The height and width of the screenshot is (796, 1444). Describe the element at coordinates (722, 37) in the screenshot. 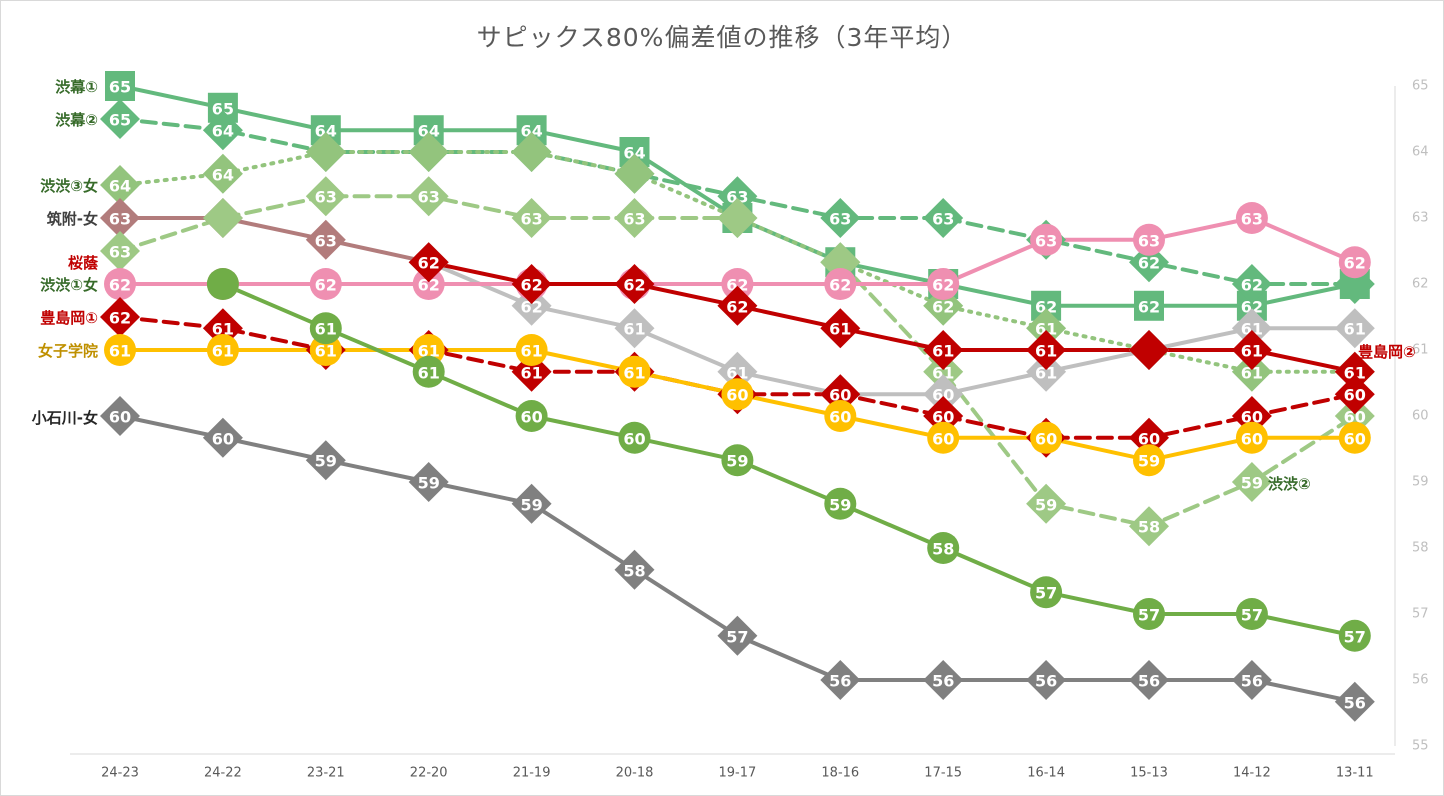

I see `chart-title: サピックス80%偏差値の推移（3年平均）` at that location.